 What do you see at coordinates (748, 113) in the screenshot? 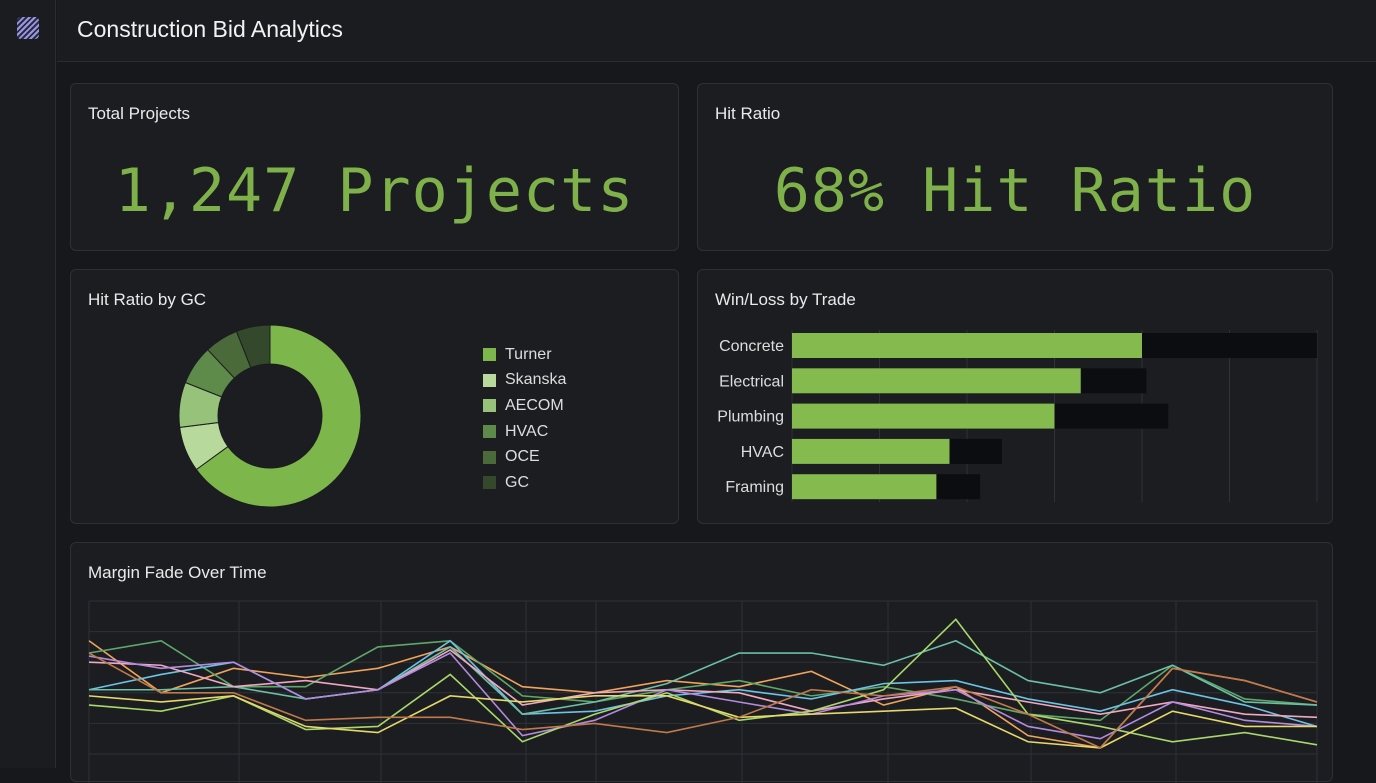
I see `card-title: Hit Ratio` at bounding box center [748, 113].